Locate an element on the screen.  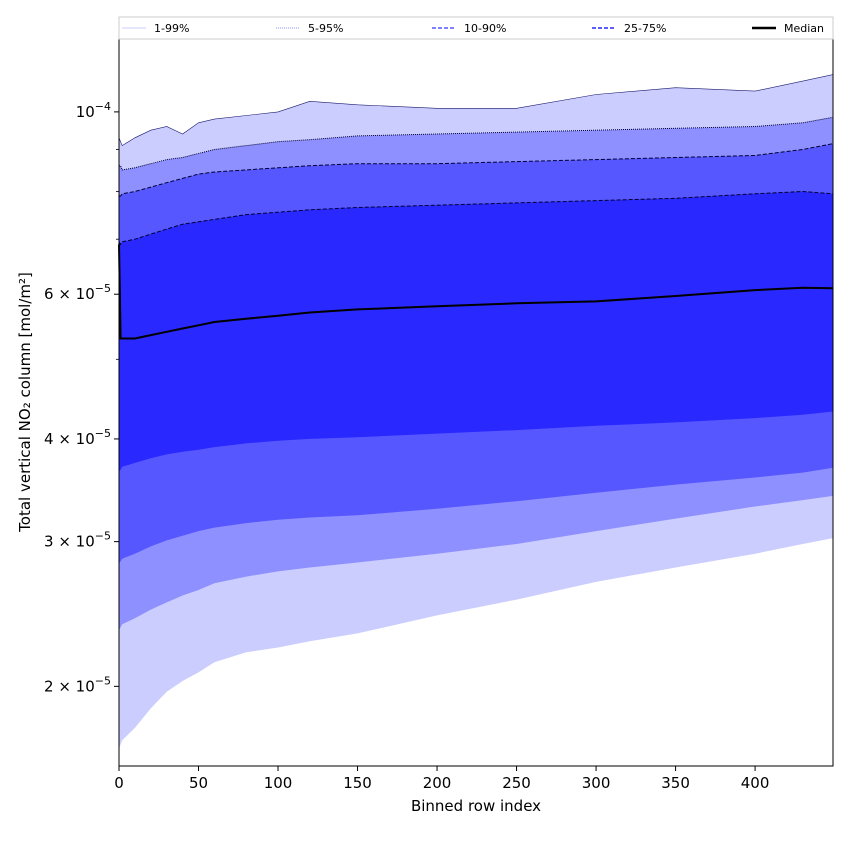
x-tick-label: 150 is located at coordinates (357, 783).